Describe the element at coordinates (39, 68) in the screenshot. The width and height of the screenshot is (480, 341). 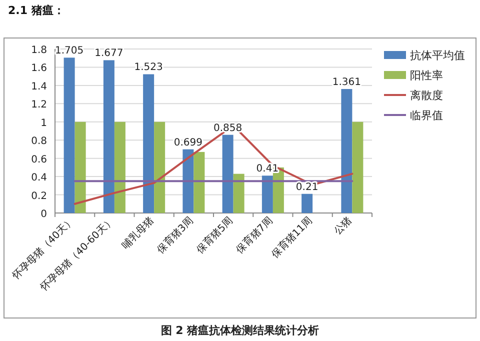
I see `y-tick-label: 1.6` at that location.